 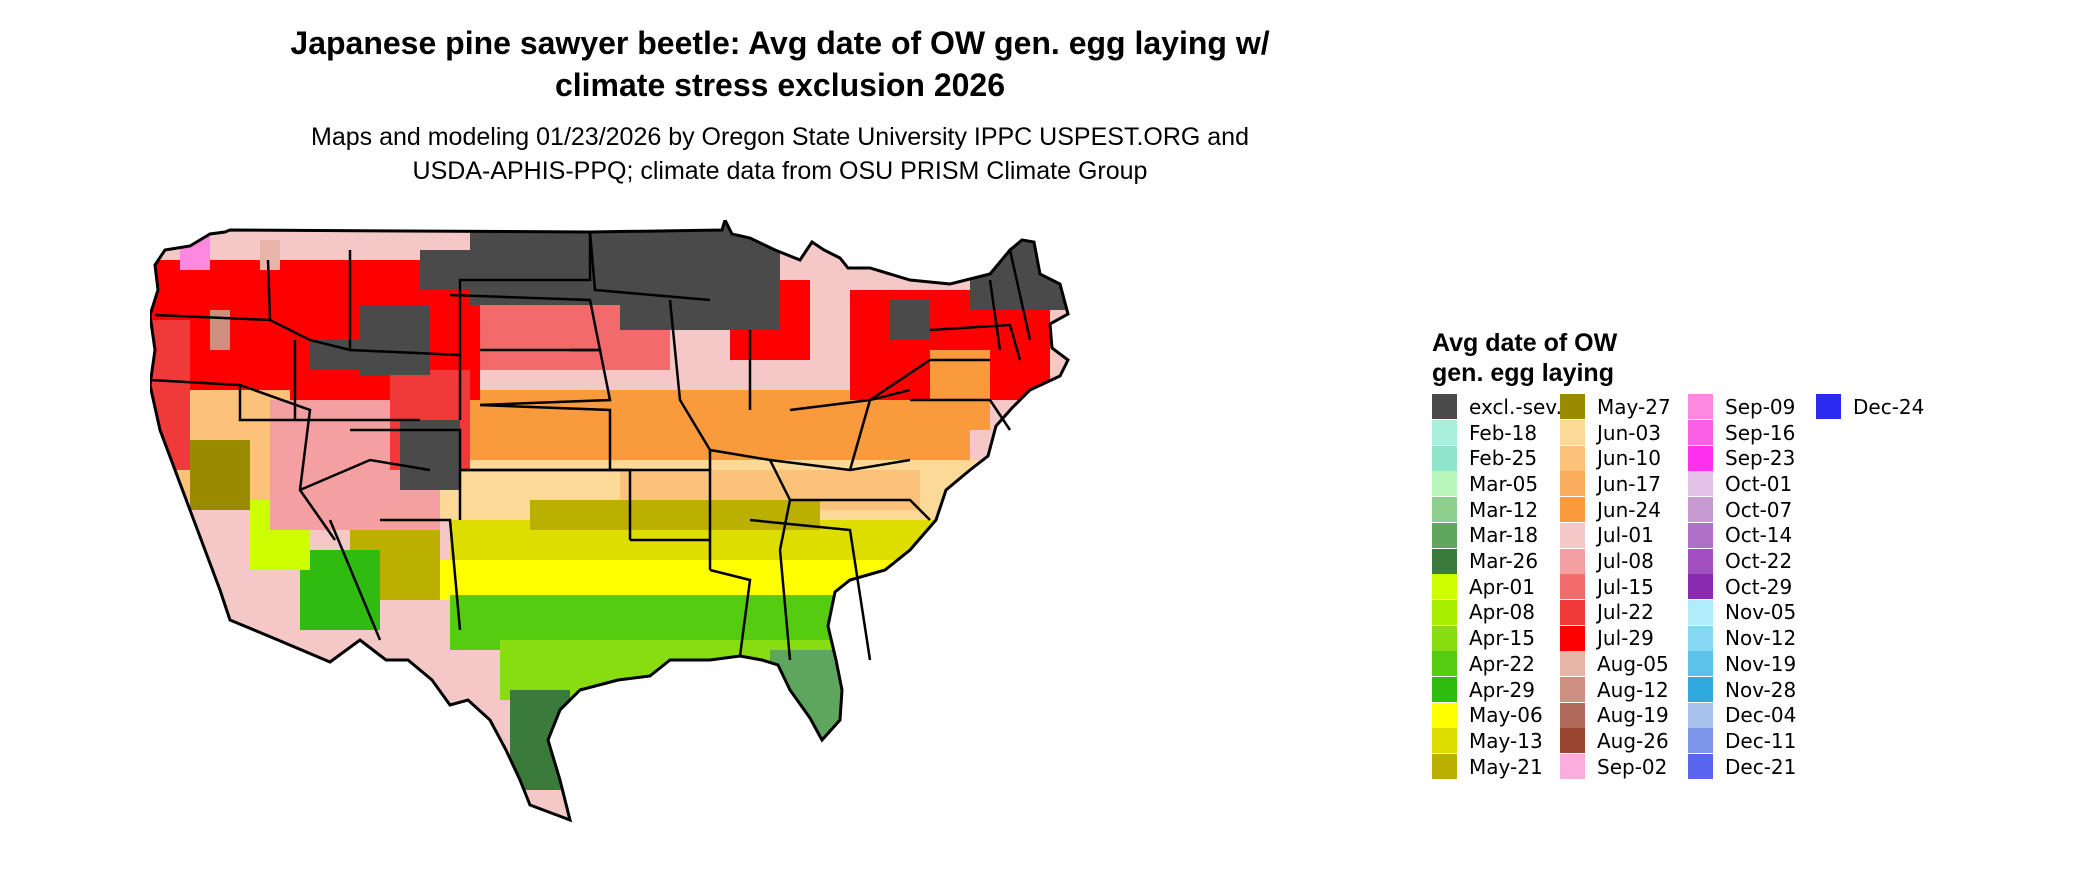 I want to click on legend-label: Dec-24, so click(x=1889, y=406).